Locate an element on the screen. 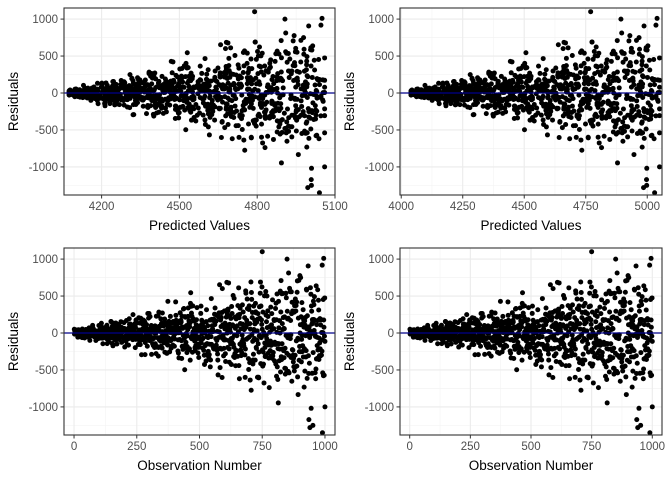  x-tick-label: 4000 is located at coordinates (401, 207).